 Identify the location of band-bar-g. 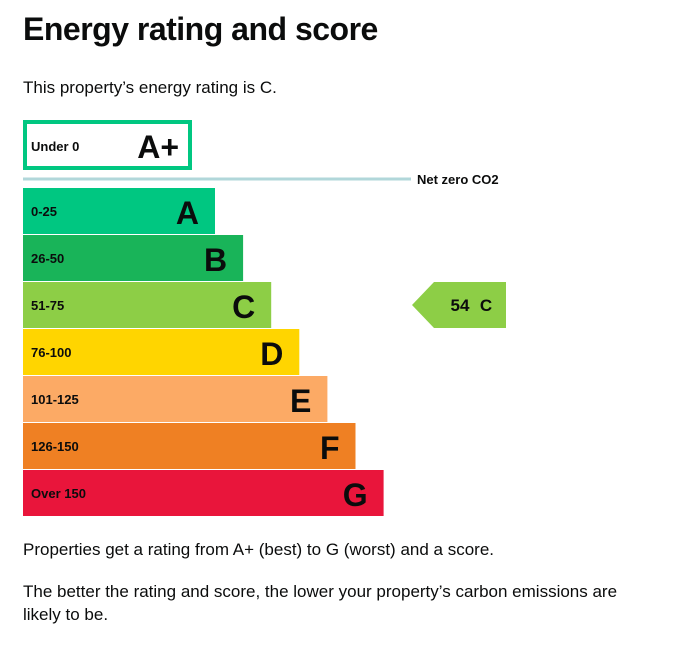
(203, 493).